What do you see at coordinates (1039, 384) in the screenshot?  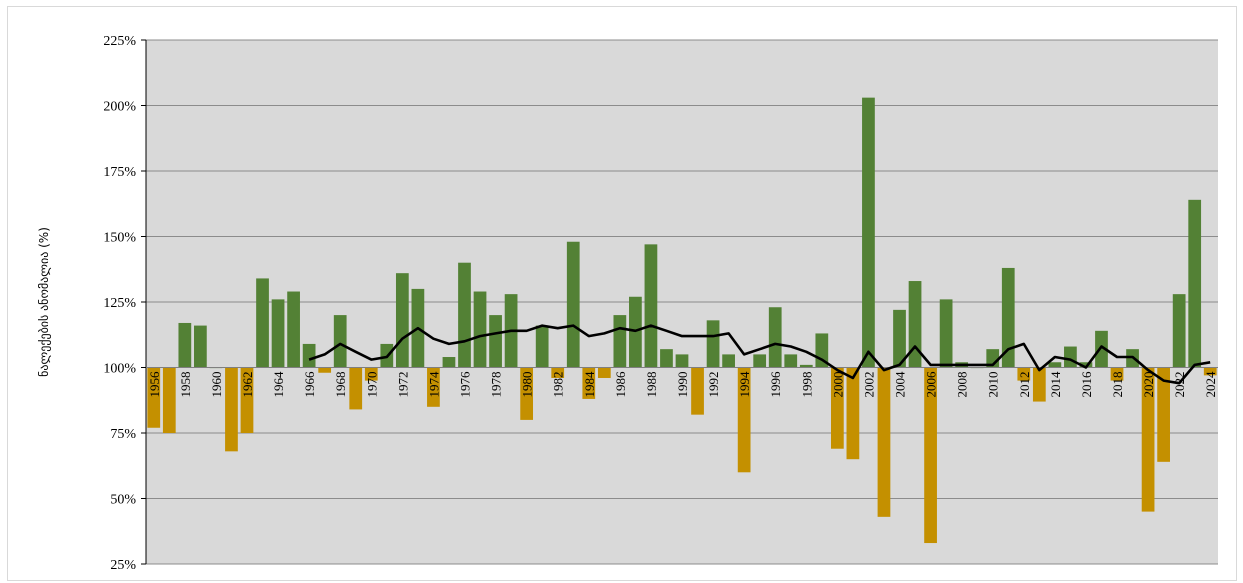 I see `bar-2013` at bounding box center [1039, 384].